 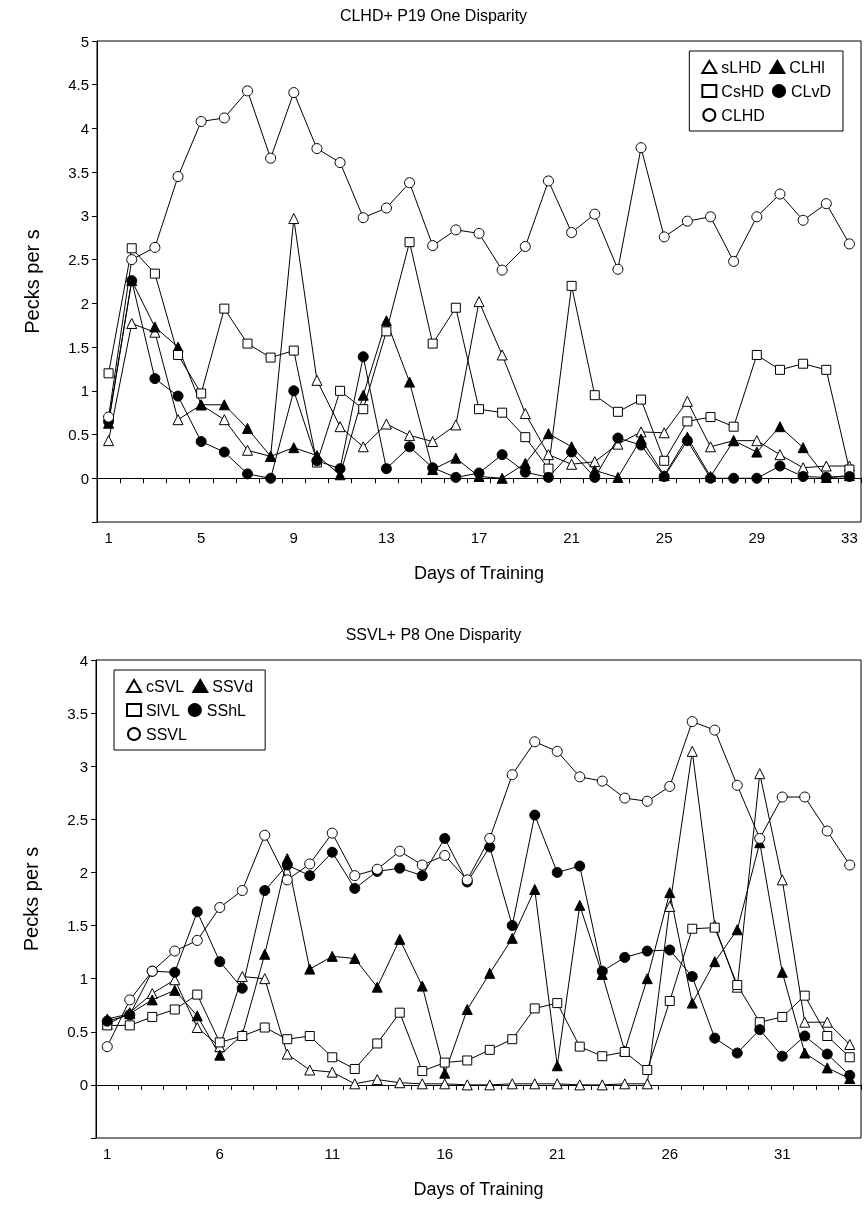 I want to click on legend-label: CsHD, so click(x=742, y=91).